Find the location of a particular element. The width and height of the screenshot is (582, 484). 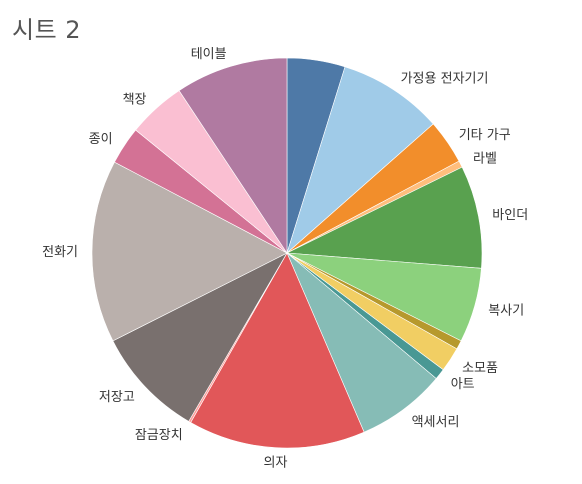

slice-label-15: 책장 is located at coordinates (135, 99).